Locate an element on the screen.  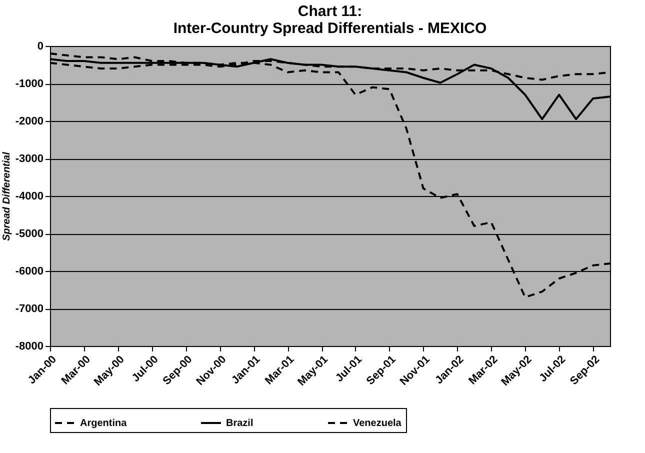
y-tick-label: -7000 is located at coordinates (29, 309).